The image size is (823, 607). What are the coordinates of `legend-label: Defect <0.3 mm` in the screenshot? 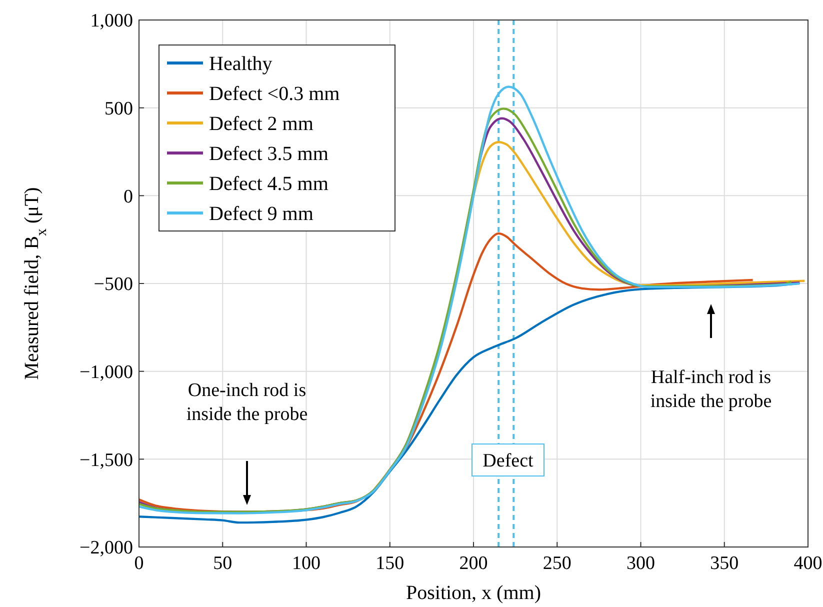 It's located at (274, 94).